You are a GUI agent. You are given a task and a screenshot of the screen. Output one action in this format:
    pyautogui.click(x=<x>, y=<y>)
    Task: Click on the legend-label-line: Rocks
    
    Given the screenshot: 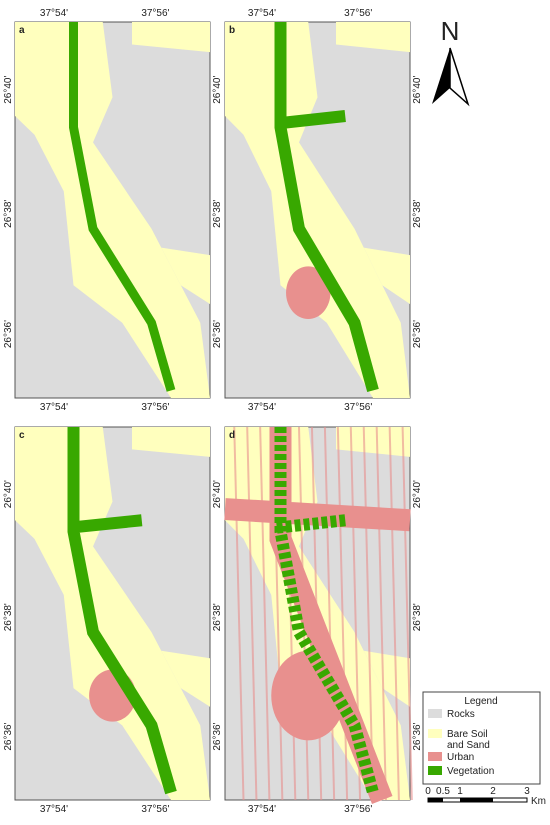 What is the action you would take?
    pyautogui.click(x=461, y=714)
    